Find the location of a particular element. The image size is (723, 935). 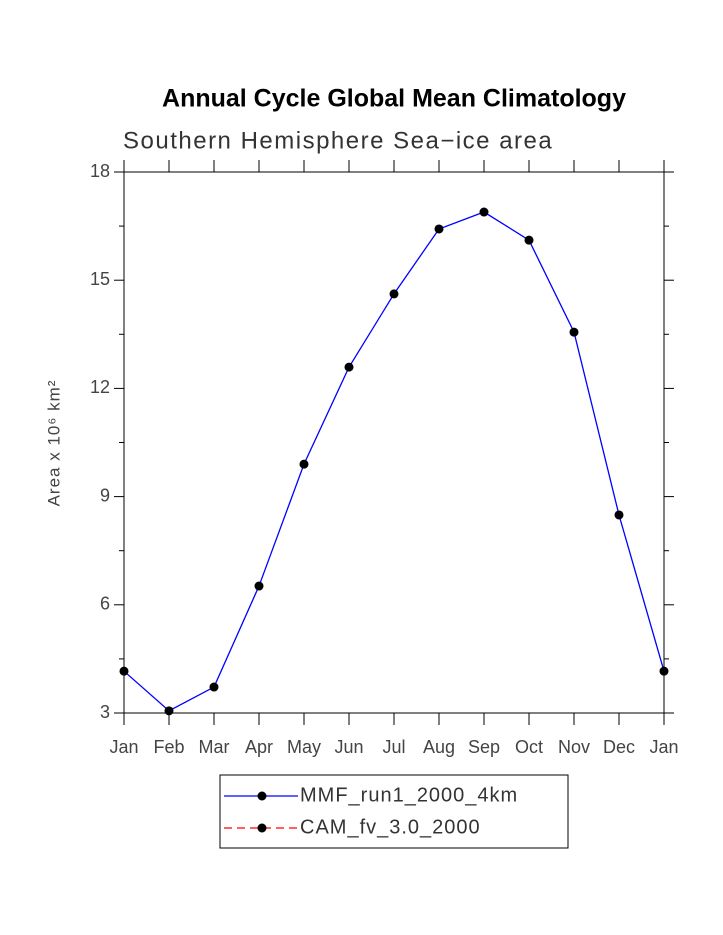

y-tick-label: 6 is located at coordinates (105, 604).